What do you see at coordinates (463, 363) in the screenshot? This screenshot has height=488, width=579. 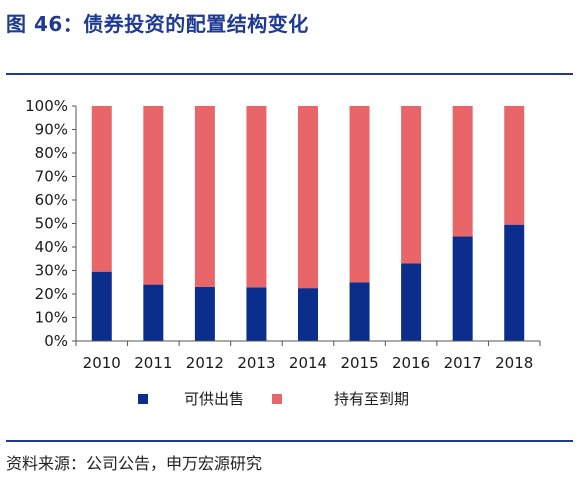 I see `x-tick-label: 2017` at bounding box center [463, 363].